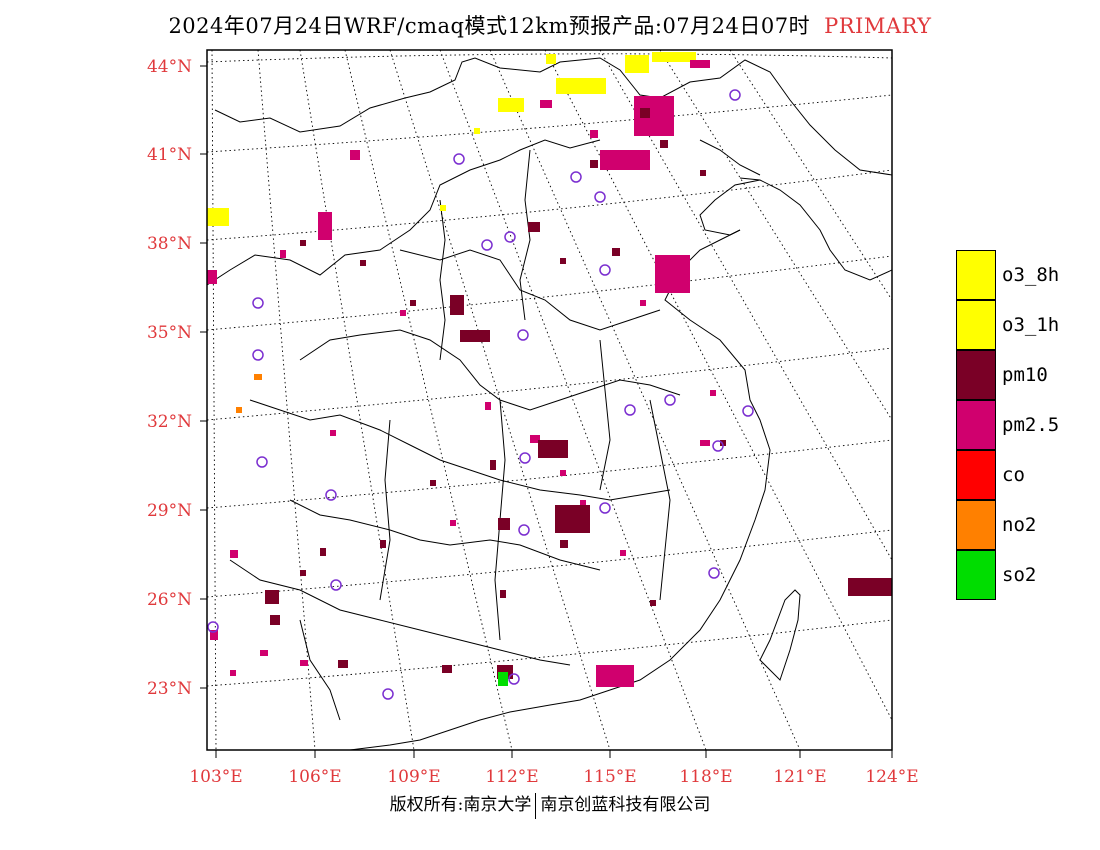 The width and height of the screenshot is (1100, 850). Describe the element at coordinates (503, 679) in the screenshot. I see `so2-cell` at that location.